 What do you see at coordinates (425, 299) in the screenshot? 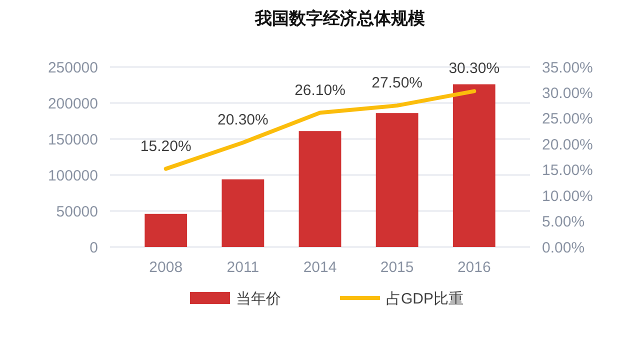
I see `legend-label: 占GDP比重` at bounding box center [425, 299].